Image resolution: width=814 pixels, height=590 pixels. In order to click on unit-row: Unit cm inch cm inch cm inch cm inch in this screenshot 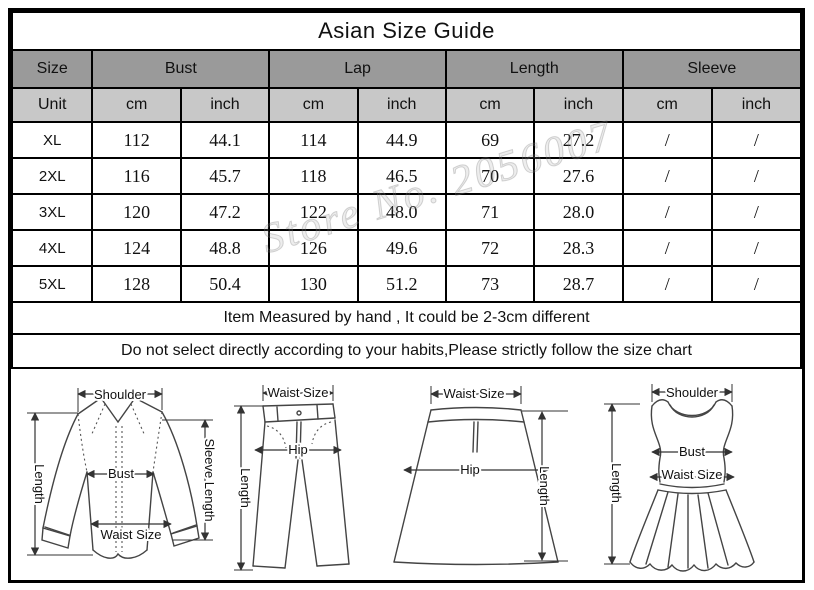, I will do `click(406, 105)`.